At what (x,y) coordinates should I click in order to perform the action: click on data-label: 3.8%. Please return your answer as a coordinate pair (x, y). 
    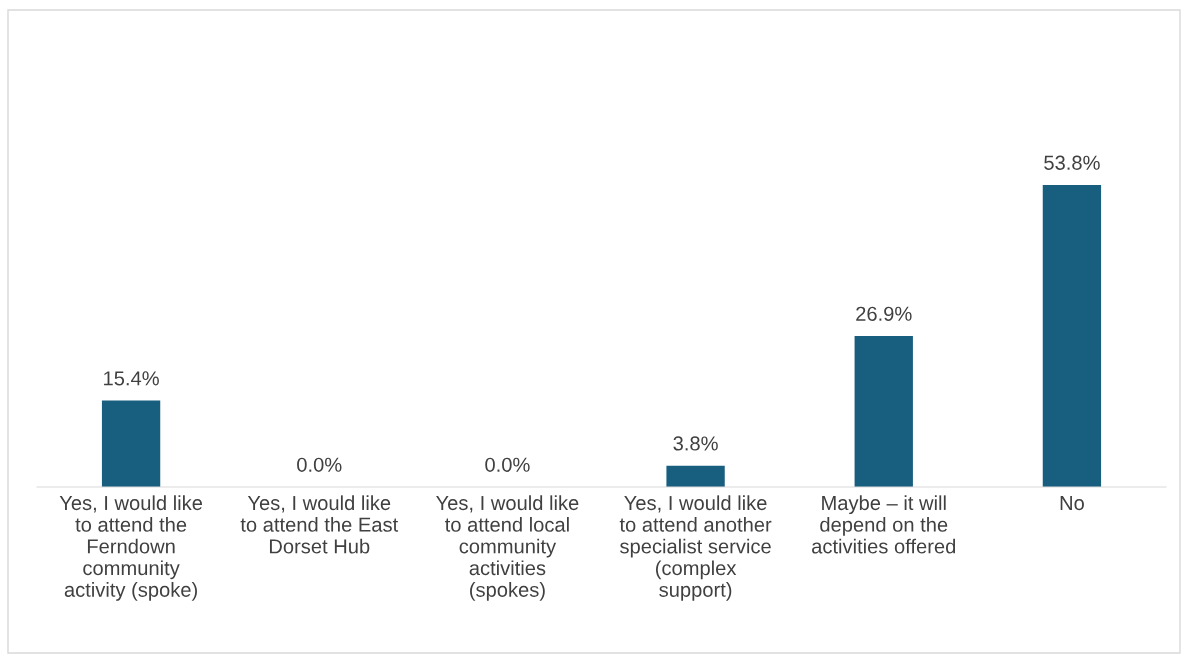
    Looking at the image, I should click on (695, 443).